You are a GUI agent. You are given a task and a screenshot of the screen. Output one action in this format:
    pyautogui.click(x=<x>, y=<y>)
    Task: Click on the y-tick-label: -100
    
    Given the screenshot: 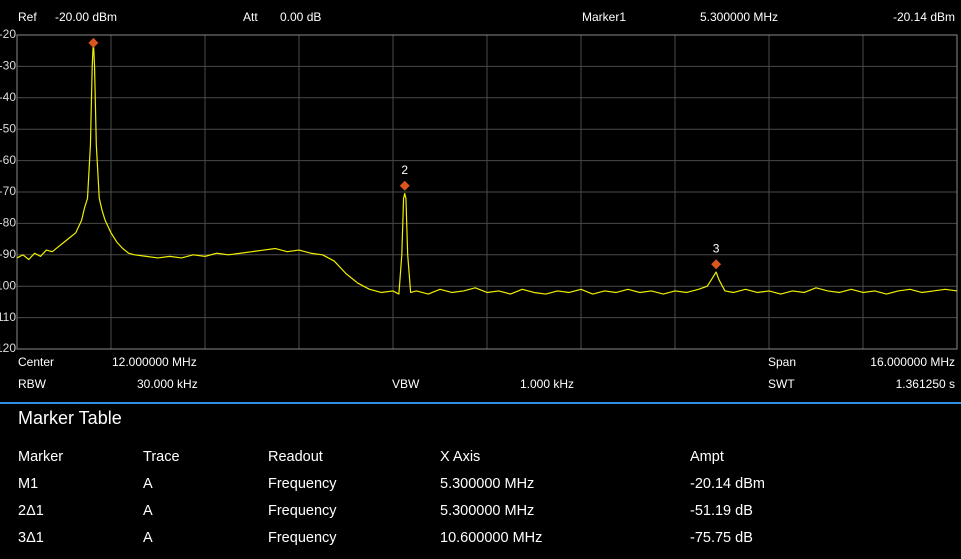 What is the action you would take?
    pyautogui.click(x=8, y=285)
    